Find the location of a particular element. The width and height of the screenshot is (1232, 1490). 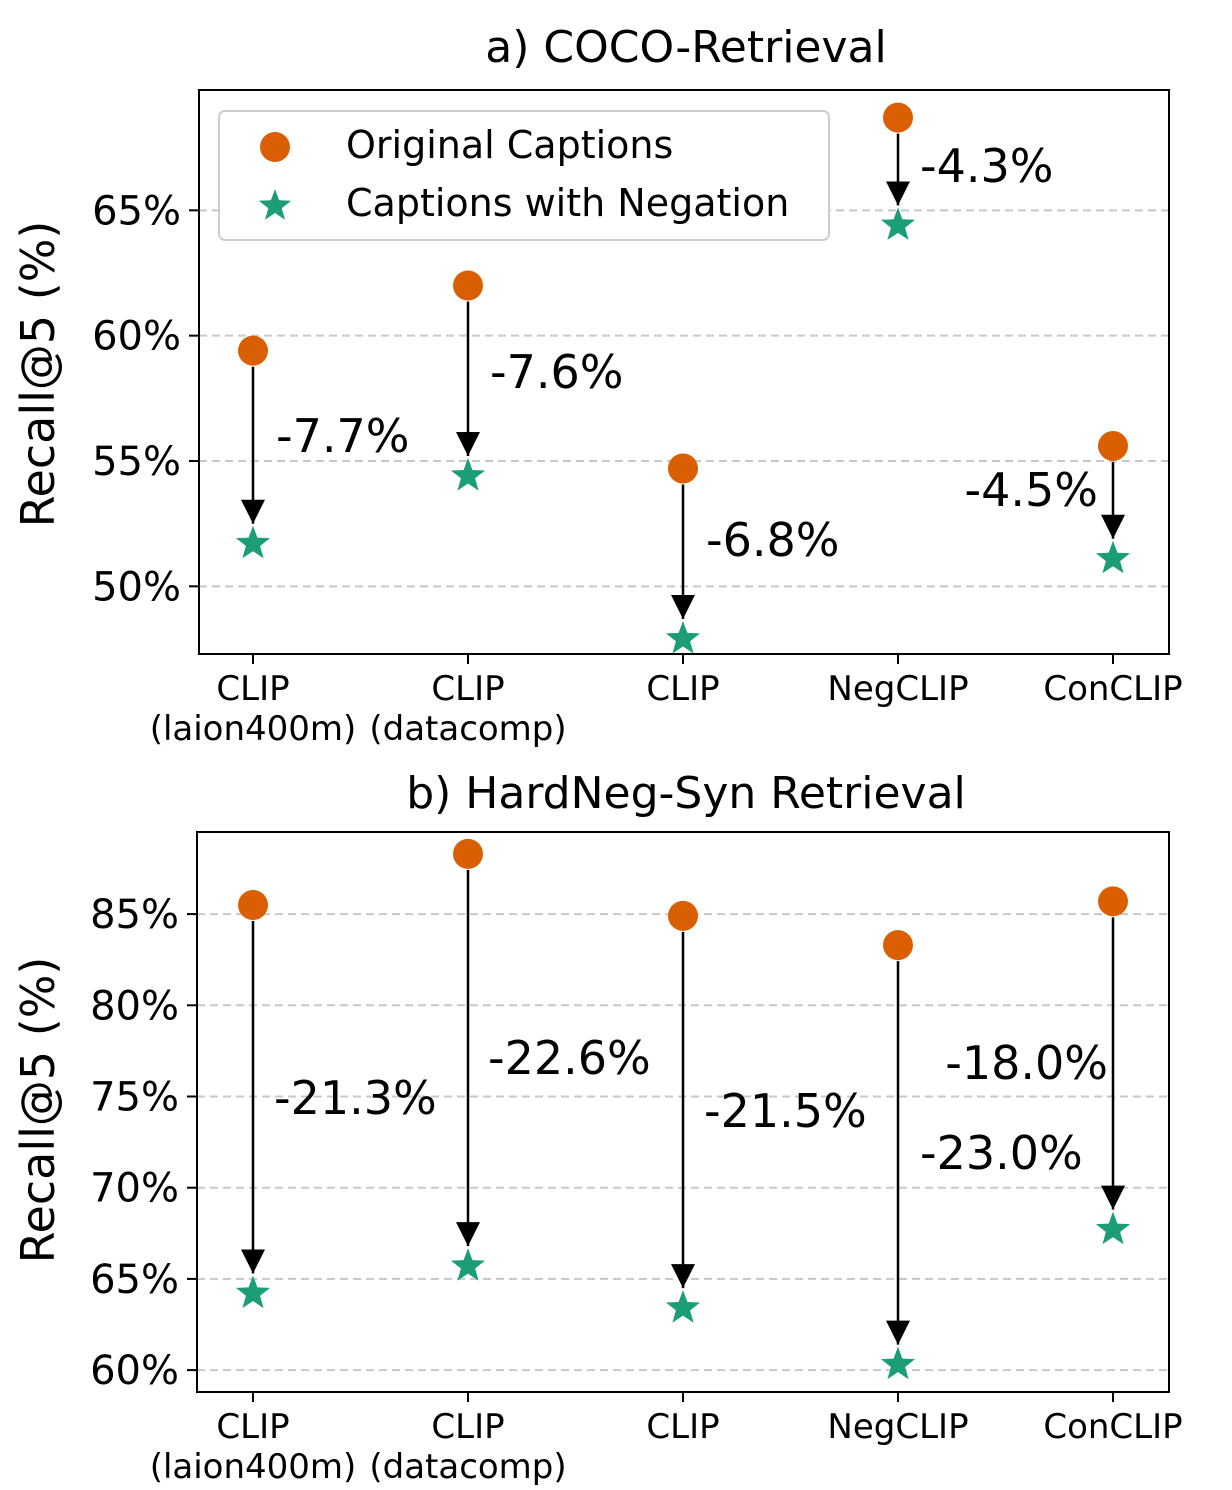

y-tick-label: 50% is located at coordinates (136, 587).